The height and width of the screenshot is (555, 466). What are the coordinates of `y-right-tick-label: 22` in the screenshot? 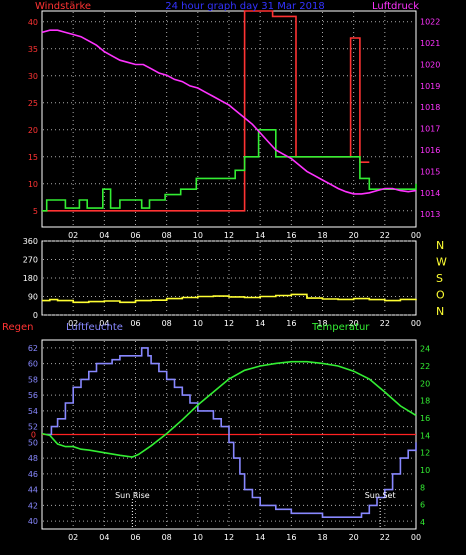 It's located at (425, 366).